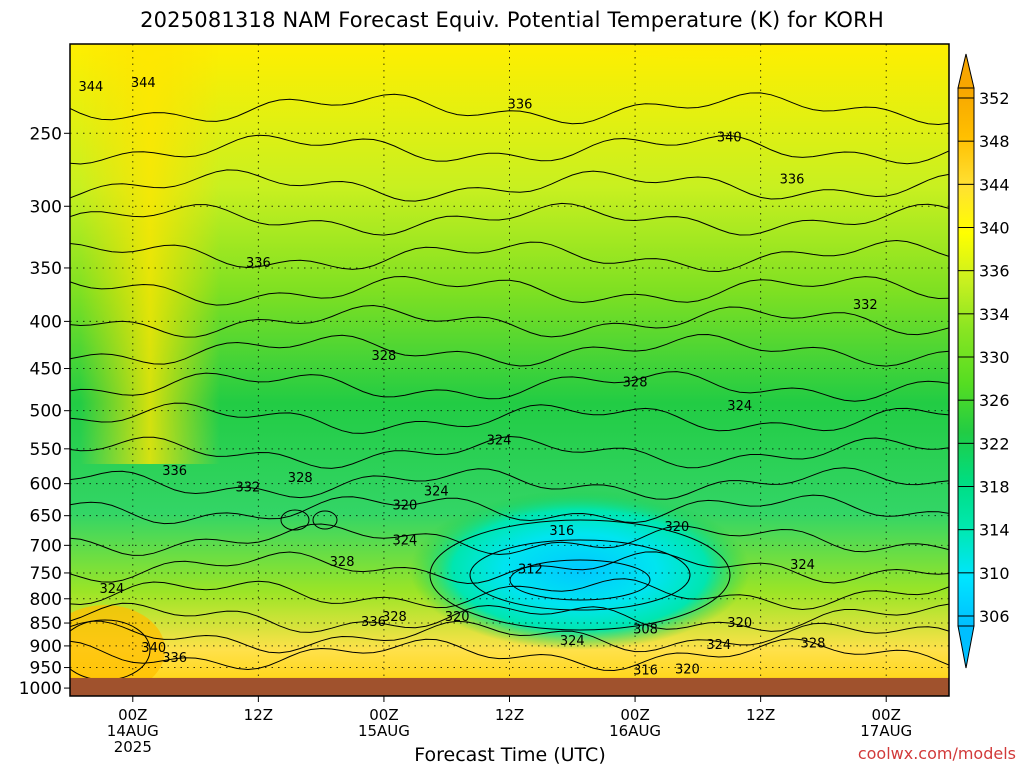  I want to click on ground-surface, so click(509, 686).